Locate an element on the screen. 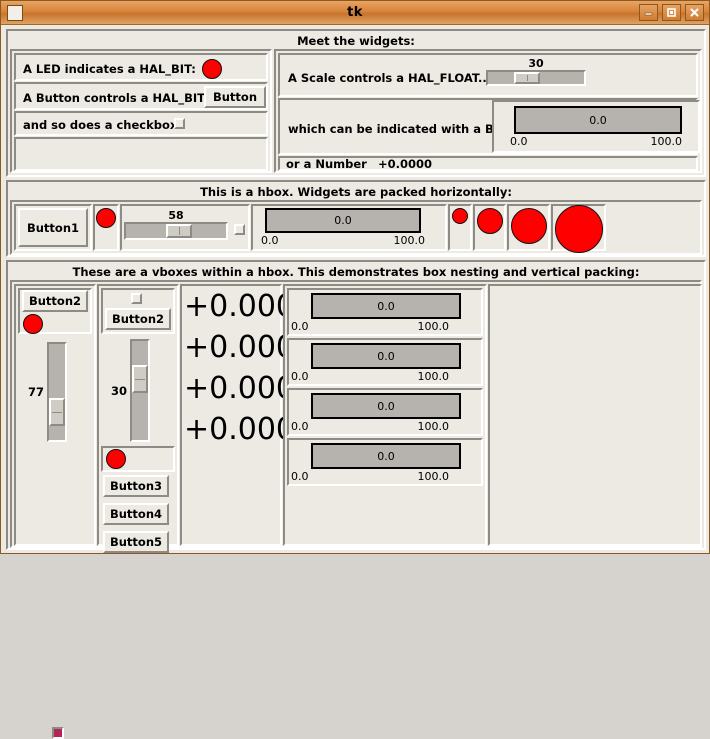 The height and width of the screenshot is (739, 710). col4-bar-1: 0.0 0.0 100.0 is located at coordinates (376, 313).